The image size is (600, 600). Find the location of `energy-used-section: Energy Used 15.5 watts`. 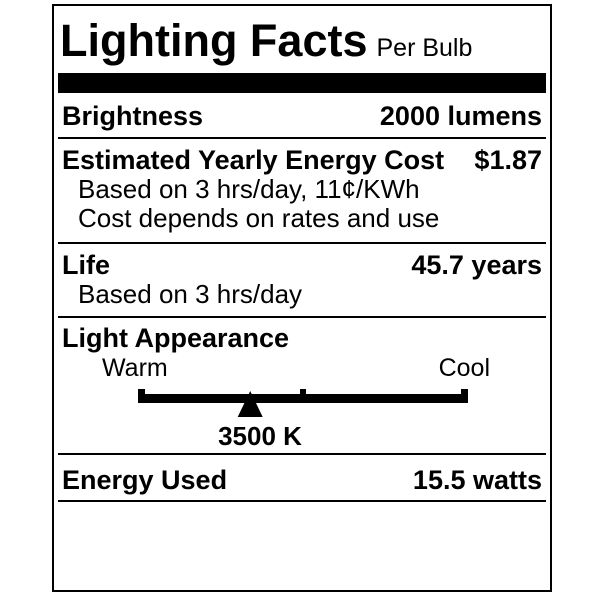

energy-used-section: Energy Used 15.5 watts is located at coordinates (302, 477).